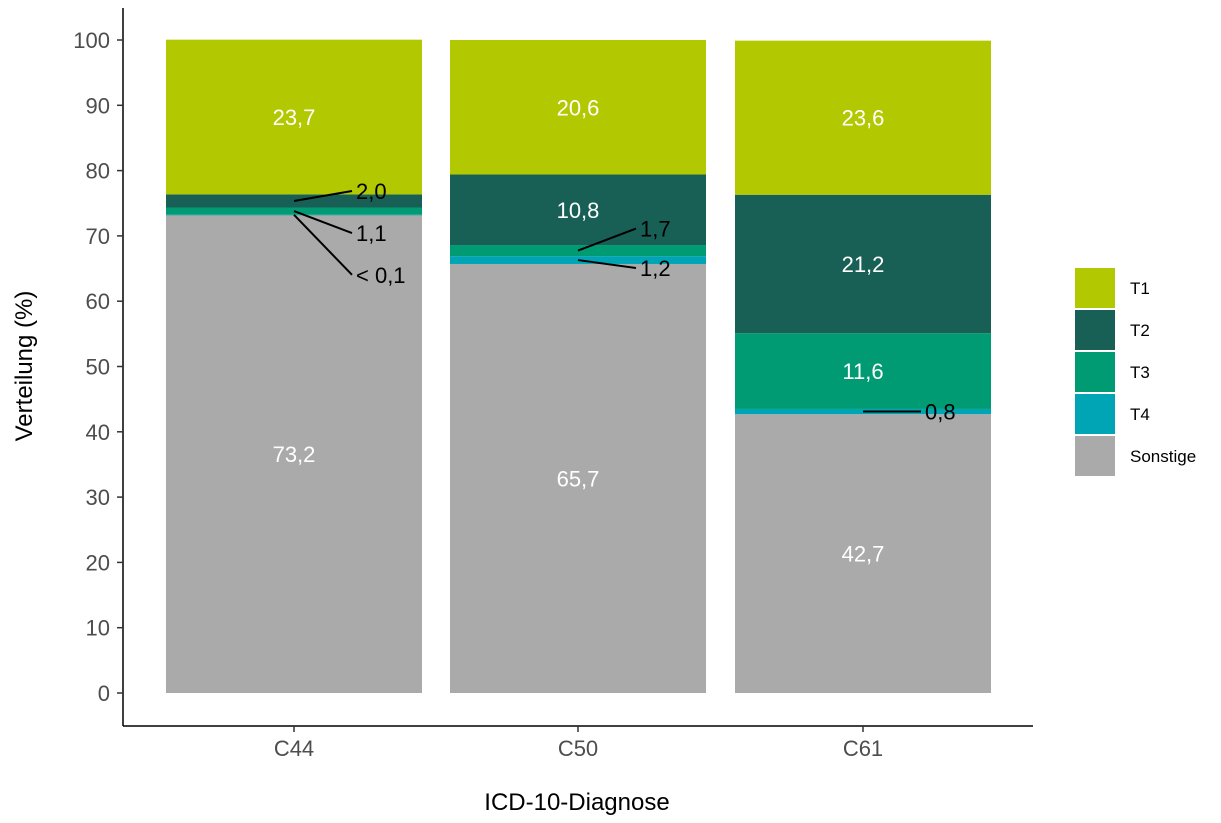 This screenshot has height=823, width=1221. Describe the element at coordinates (655, 268) in the screenshot. I see `data-label: 1,2` at that location.